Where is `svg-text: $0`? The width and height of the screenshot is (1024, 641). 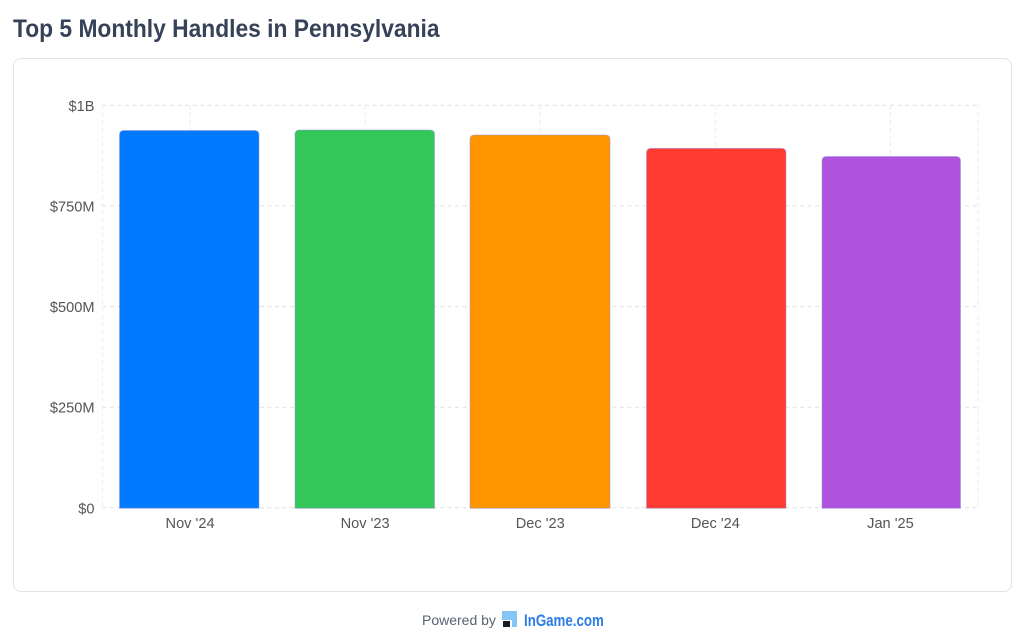
svg-text: $0 is located at coordinates (86, 509).